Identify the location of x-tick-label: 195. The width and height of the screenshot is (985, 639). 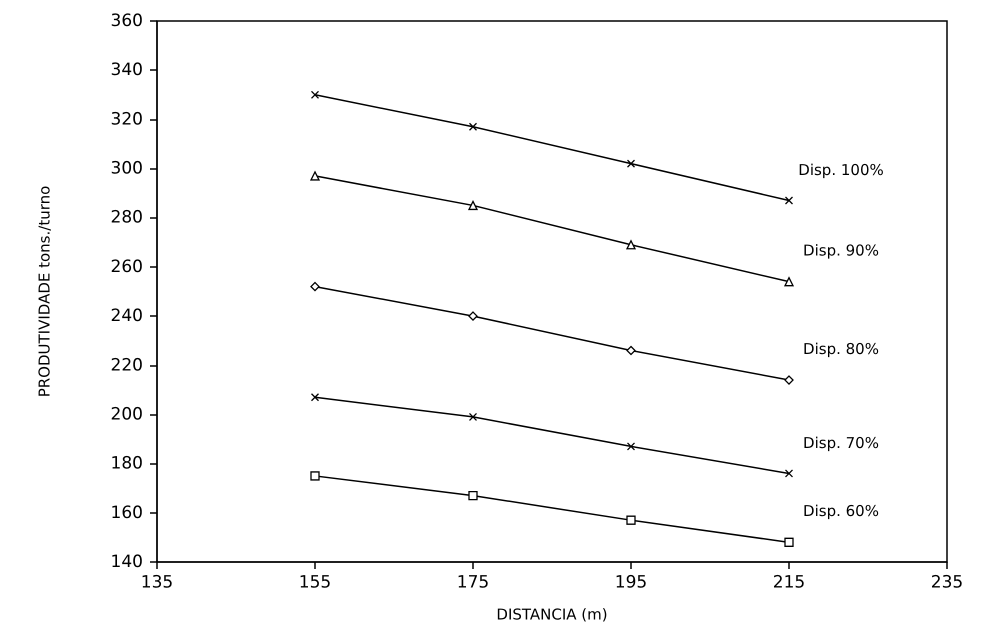
(631, 582).